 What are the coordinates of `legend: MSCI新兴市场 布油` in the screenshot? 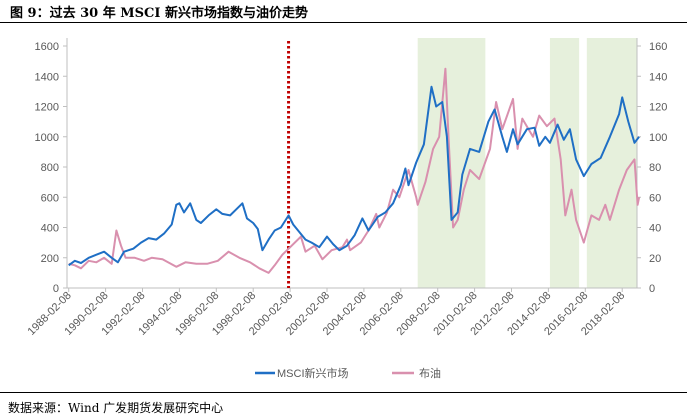 It's located at (348, 373).